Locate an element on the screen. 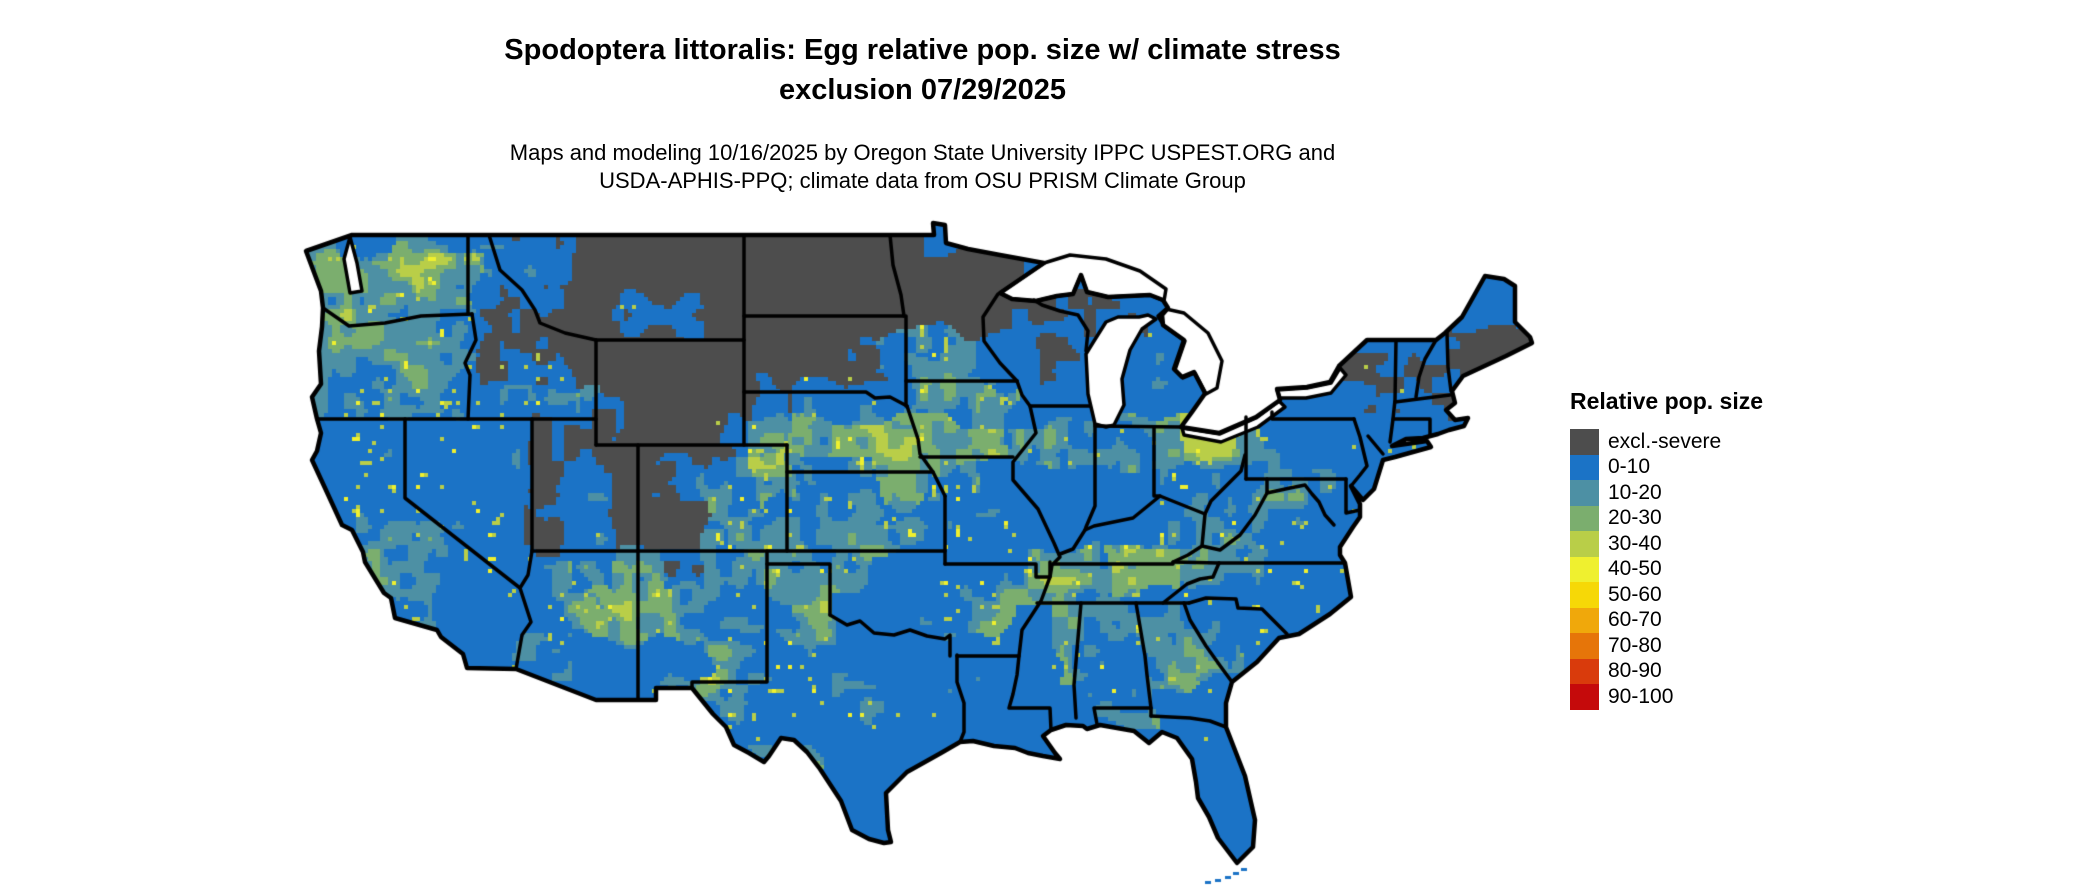  legend-label: 30-40 is located at coordinates (1635, 543).